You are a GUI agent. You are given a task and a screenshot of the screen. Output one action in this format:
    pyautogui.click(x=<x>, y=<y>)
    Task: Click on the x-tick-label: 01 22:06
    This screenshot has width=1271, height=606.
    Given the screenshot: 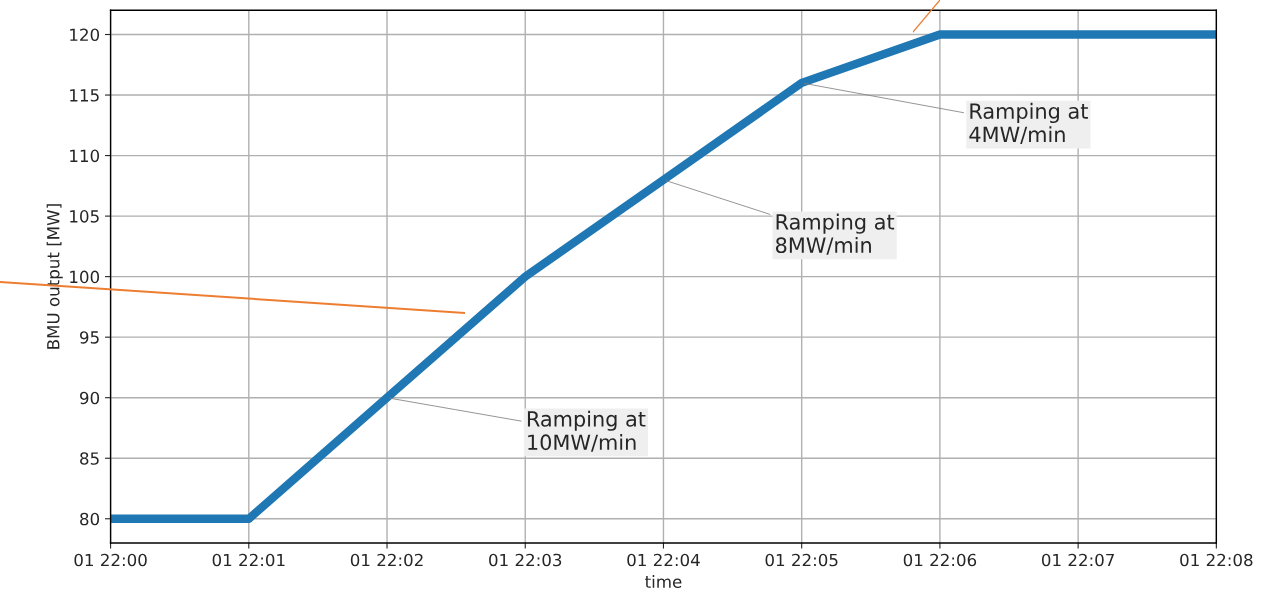 What is the action you would take?
    pyautogui.click(x=940, y=560)
    